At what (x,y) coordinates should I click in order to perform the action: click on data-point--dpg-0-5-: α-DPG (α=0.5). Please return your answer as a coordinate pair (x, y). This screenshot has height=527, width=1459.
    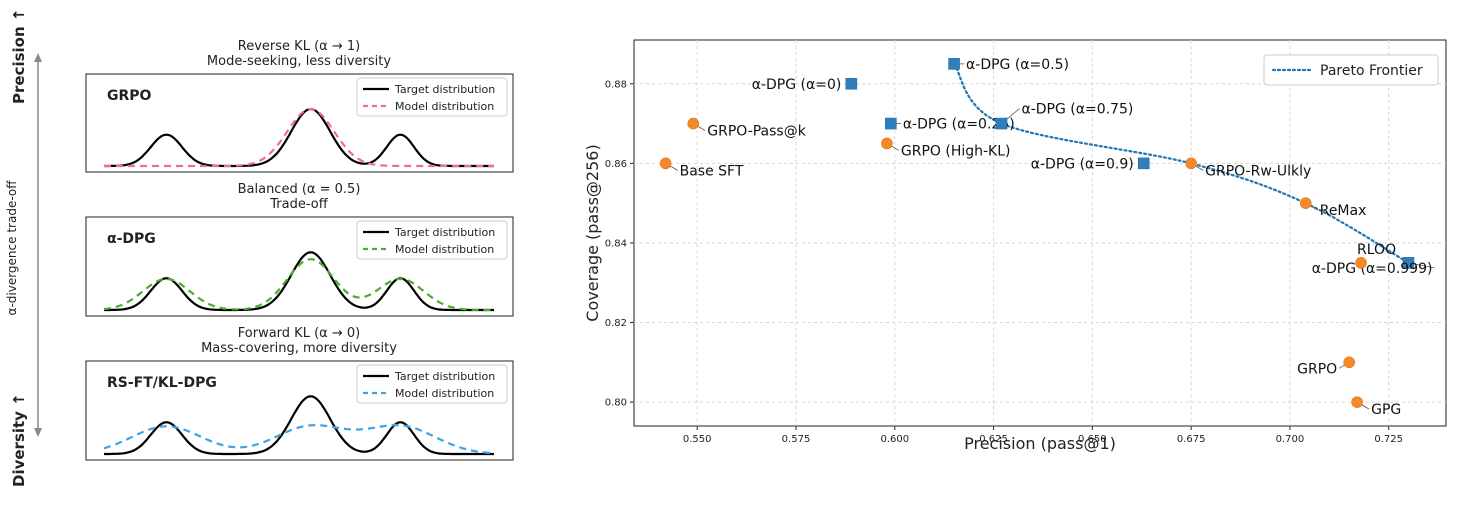
    Looking at the image, I should click on (1008, 65).